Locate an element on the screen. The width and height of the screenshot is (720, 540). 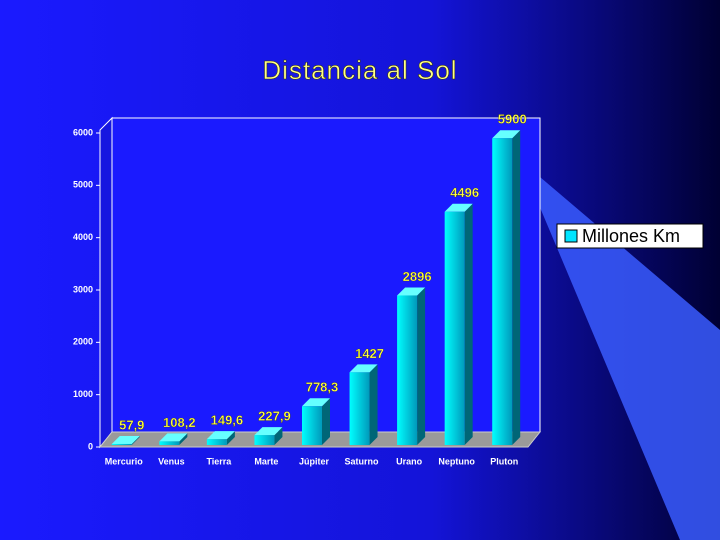
data-label: 227,9 is located at coordinates (274, 416).